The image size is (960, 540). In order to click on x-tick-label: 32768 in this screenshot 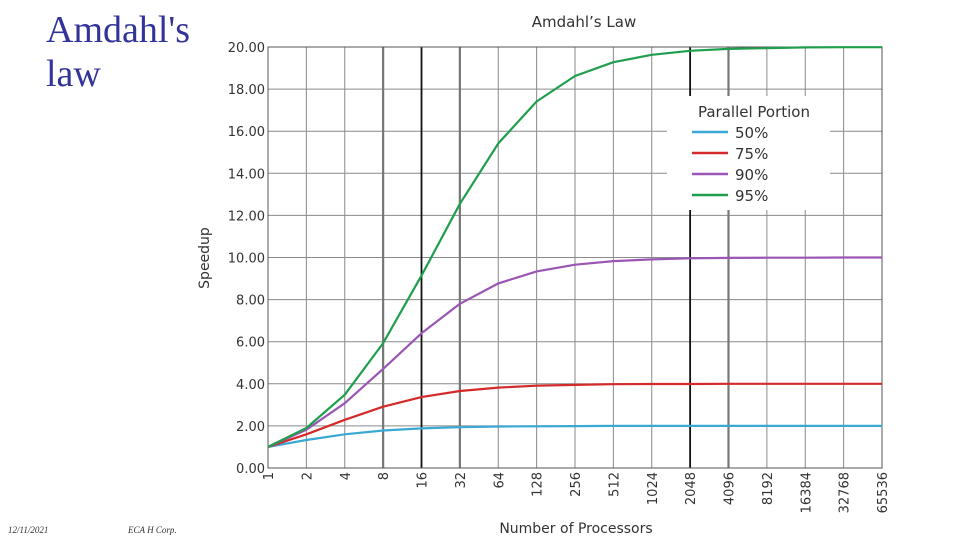, I will do `click(845, 492)`.